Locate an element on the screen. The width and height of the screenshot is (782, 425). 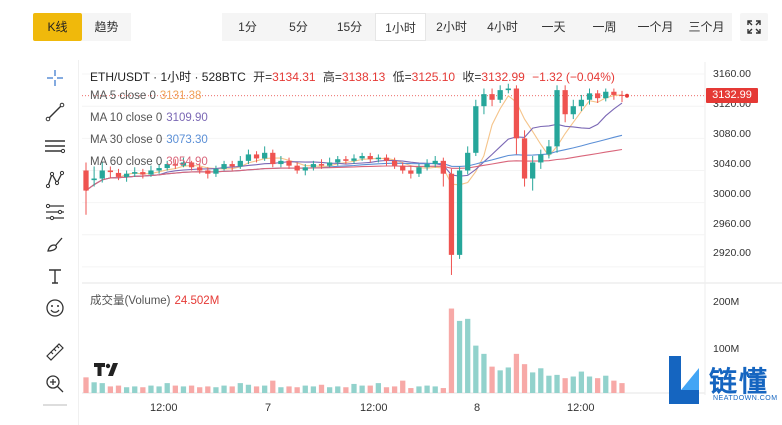
fullscreen-button is located at coordinates (754, 27).